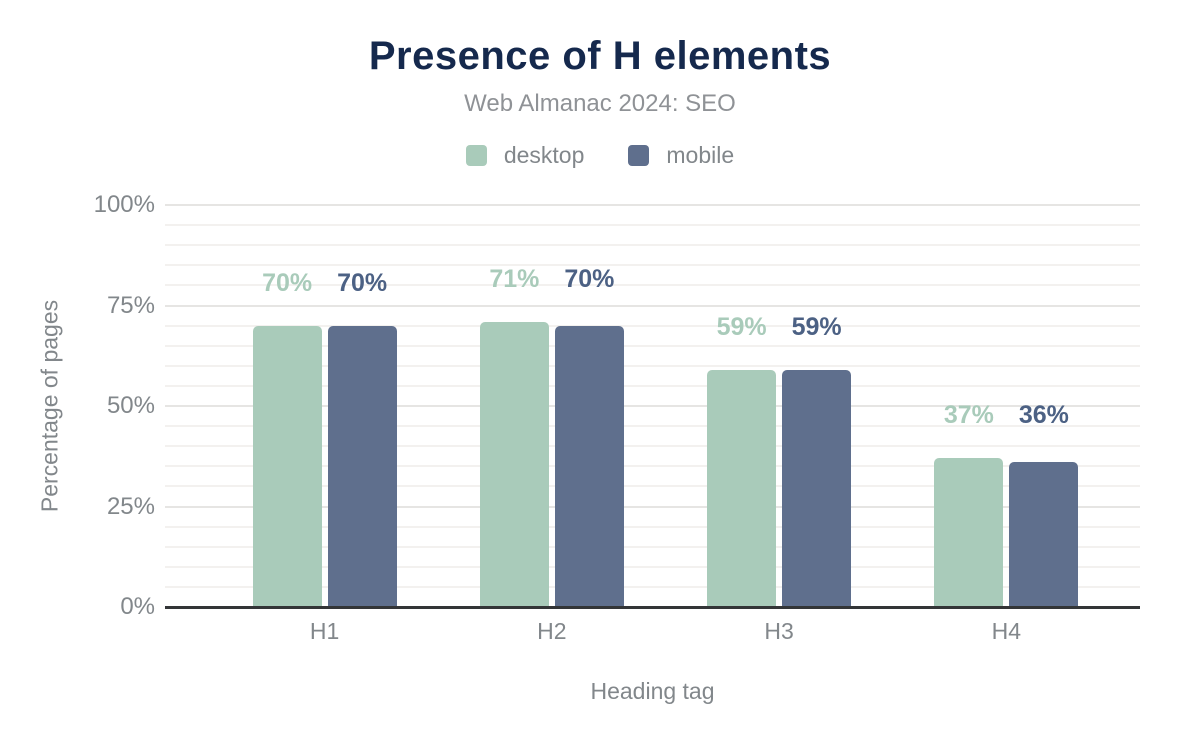 Image resolution: width=1200 pixels, height=742 pixels. I want to click on x-axis-line, so click(652, 607).